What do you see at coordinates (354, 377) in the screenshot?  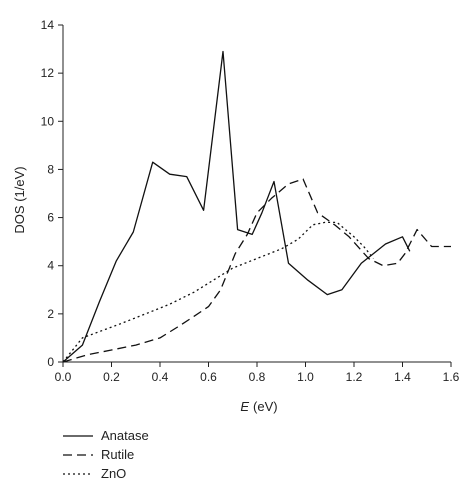 I see `x-tick-label: 1.2` at bounding box center [354, 377].